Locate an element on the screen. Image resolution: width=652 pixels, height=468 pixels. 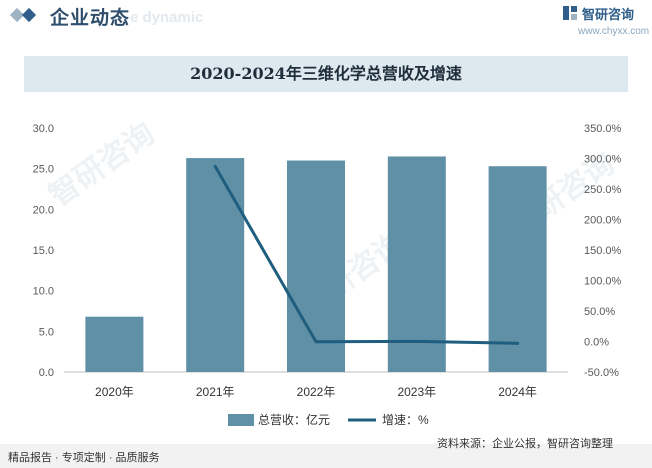
y-right-tick-label: 250.0% is located at coordinates (603, 190).